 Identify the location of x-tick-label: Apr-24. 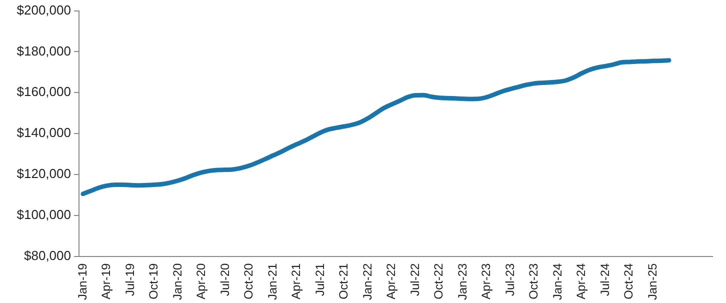
(581, 281).